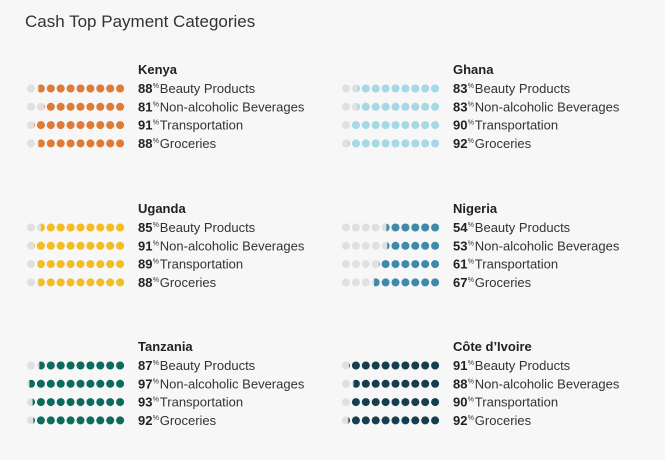 This screenshot has width=665, height=460. What do you see at coordinates (140, 21) in the screenshot?
I see `chart-title: Cash Top Payment Categories` at bounding box center [140, 21].